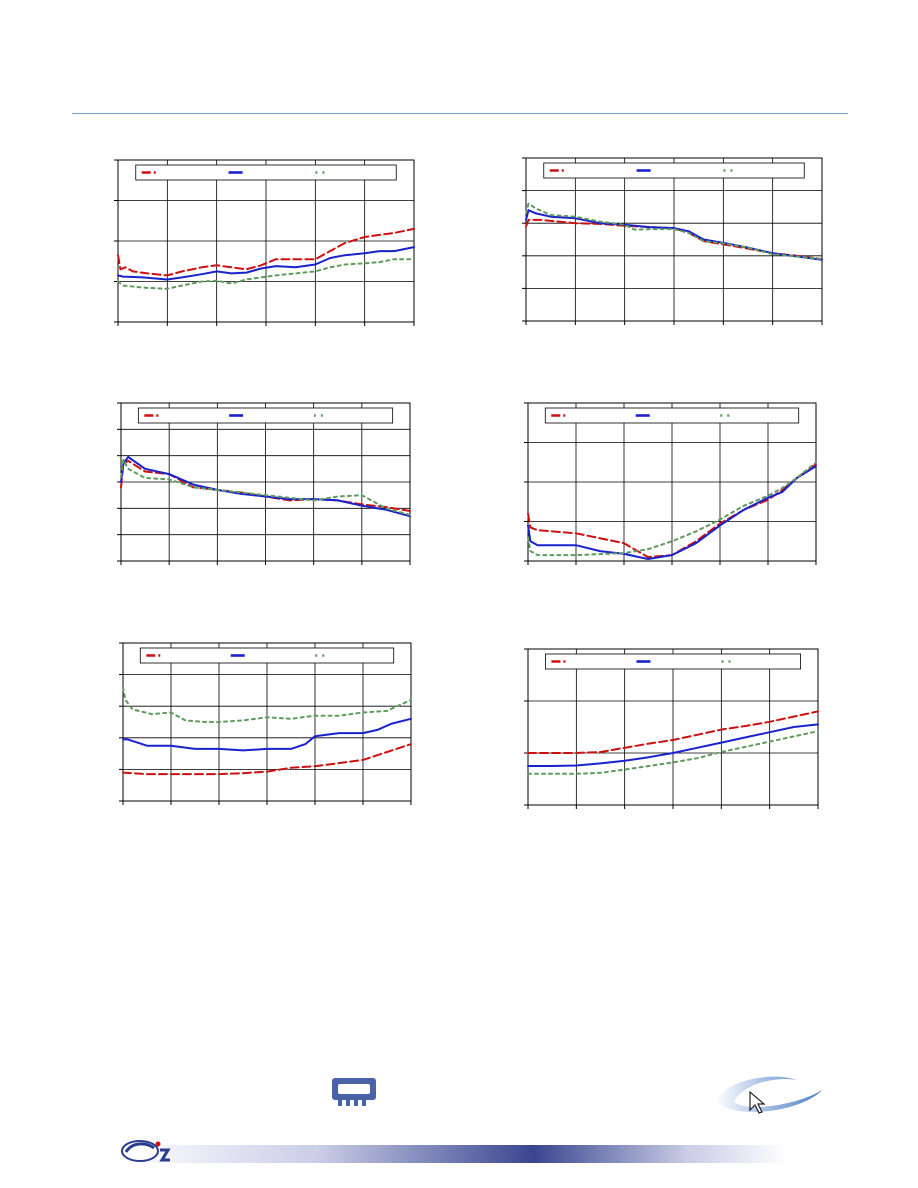  Describe the element at coordinates (148, 1150) in the screenshot. I see `brand-logo-icon` at that location.